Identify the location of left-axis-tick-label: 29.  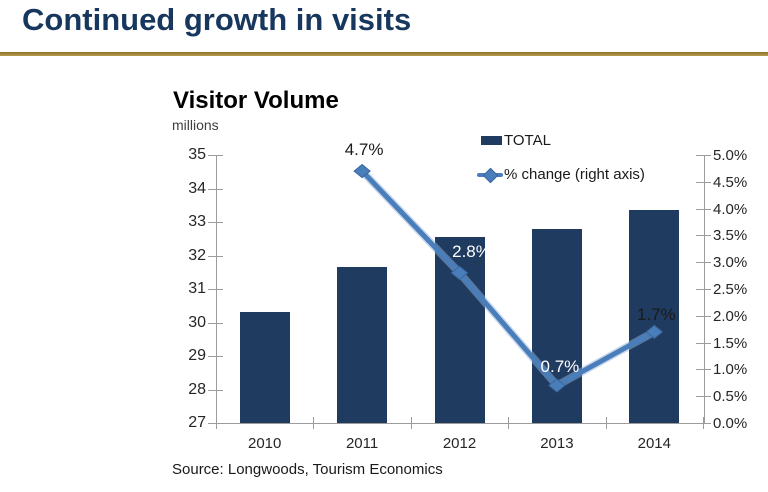
(197, 355).